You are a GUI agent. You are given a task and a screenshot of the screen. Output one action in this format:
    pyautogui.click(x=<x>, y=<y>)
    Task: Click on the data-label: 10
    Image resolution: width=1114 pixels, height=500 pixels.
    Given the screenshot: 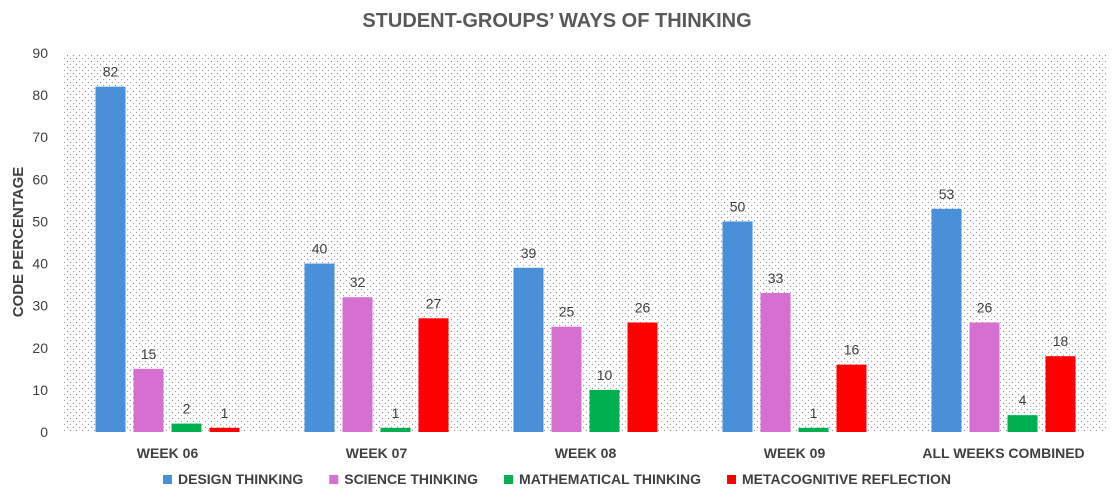 What is the action you would take?
    pyautogui.click(x=605, y=375)
    